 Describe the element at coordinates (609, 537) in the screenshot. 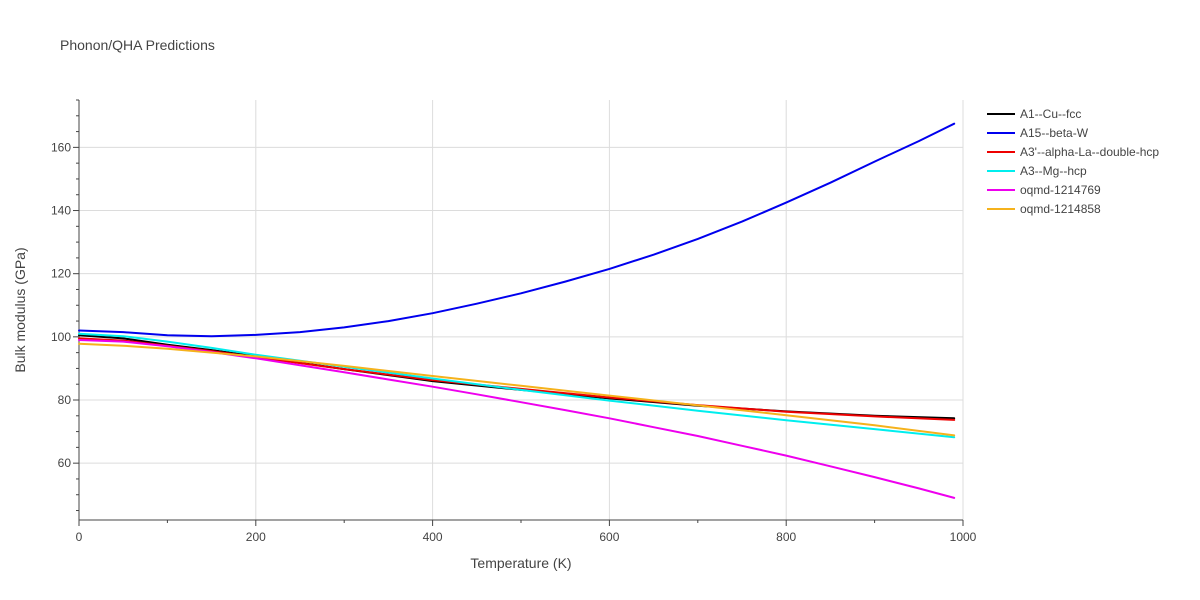

I see `x-tick-label: 600` at that location.